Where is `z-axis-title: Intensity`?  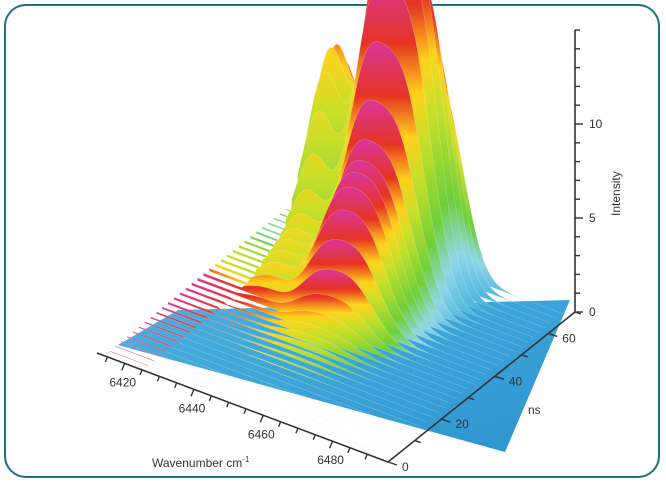 z-axis-title: Intensity is located at coordinates (616, 193).